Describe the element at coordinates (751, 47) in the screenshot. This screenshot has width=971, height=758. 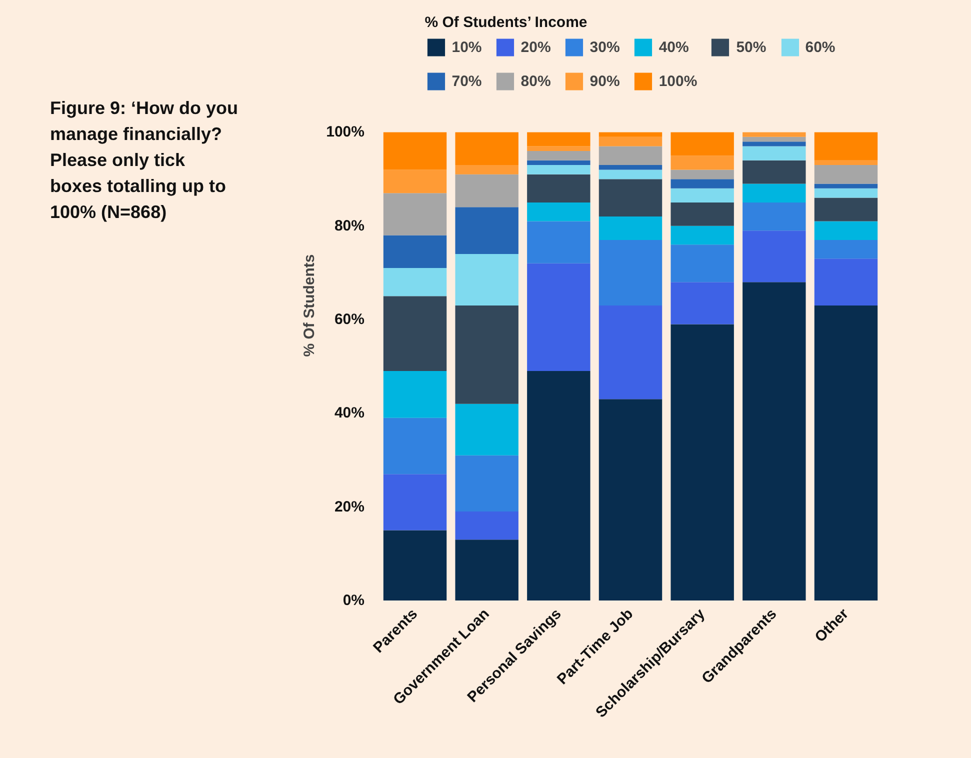
I see `legend-label: 50%` at that location.